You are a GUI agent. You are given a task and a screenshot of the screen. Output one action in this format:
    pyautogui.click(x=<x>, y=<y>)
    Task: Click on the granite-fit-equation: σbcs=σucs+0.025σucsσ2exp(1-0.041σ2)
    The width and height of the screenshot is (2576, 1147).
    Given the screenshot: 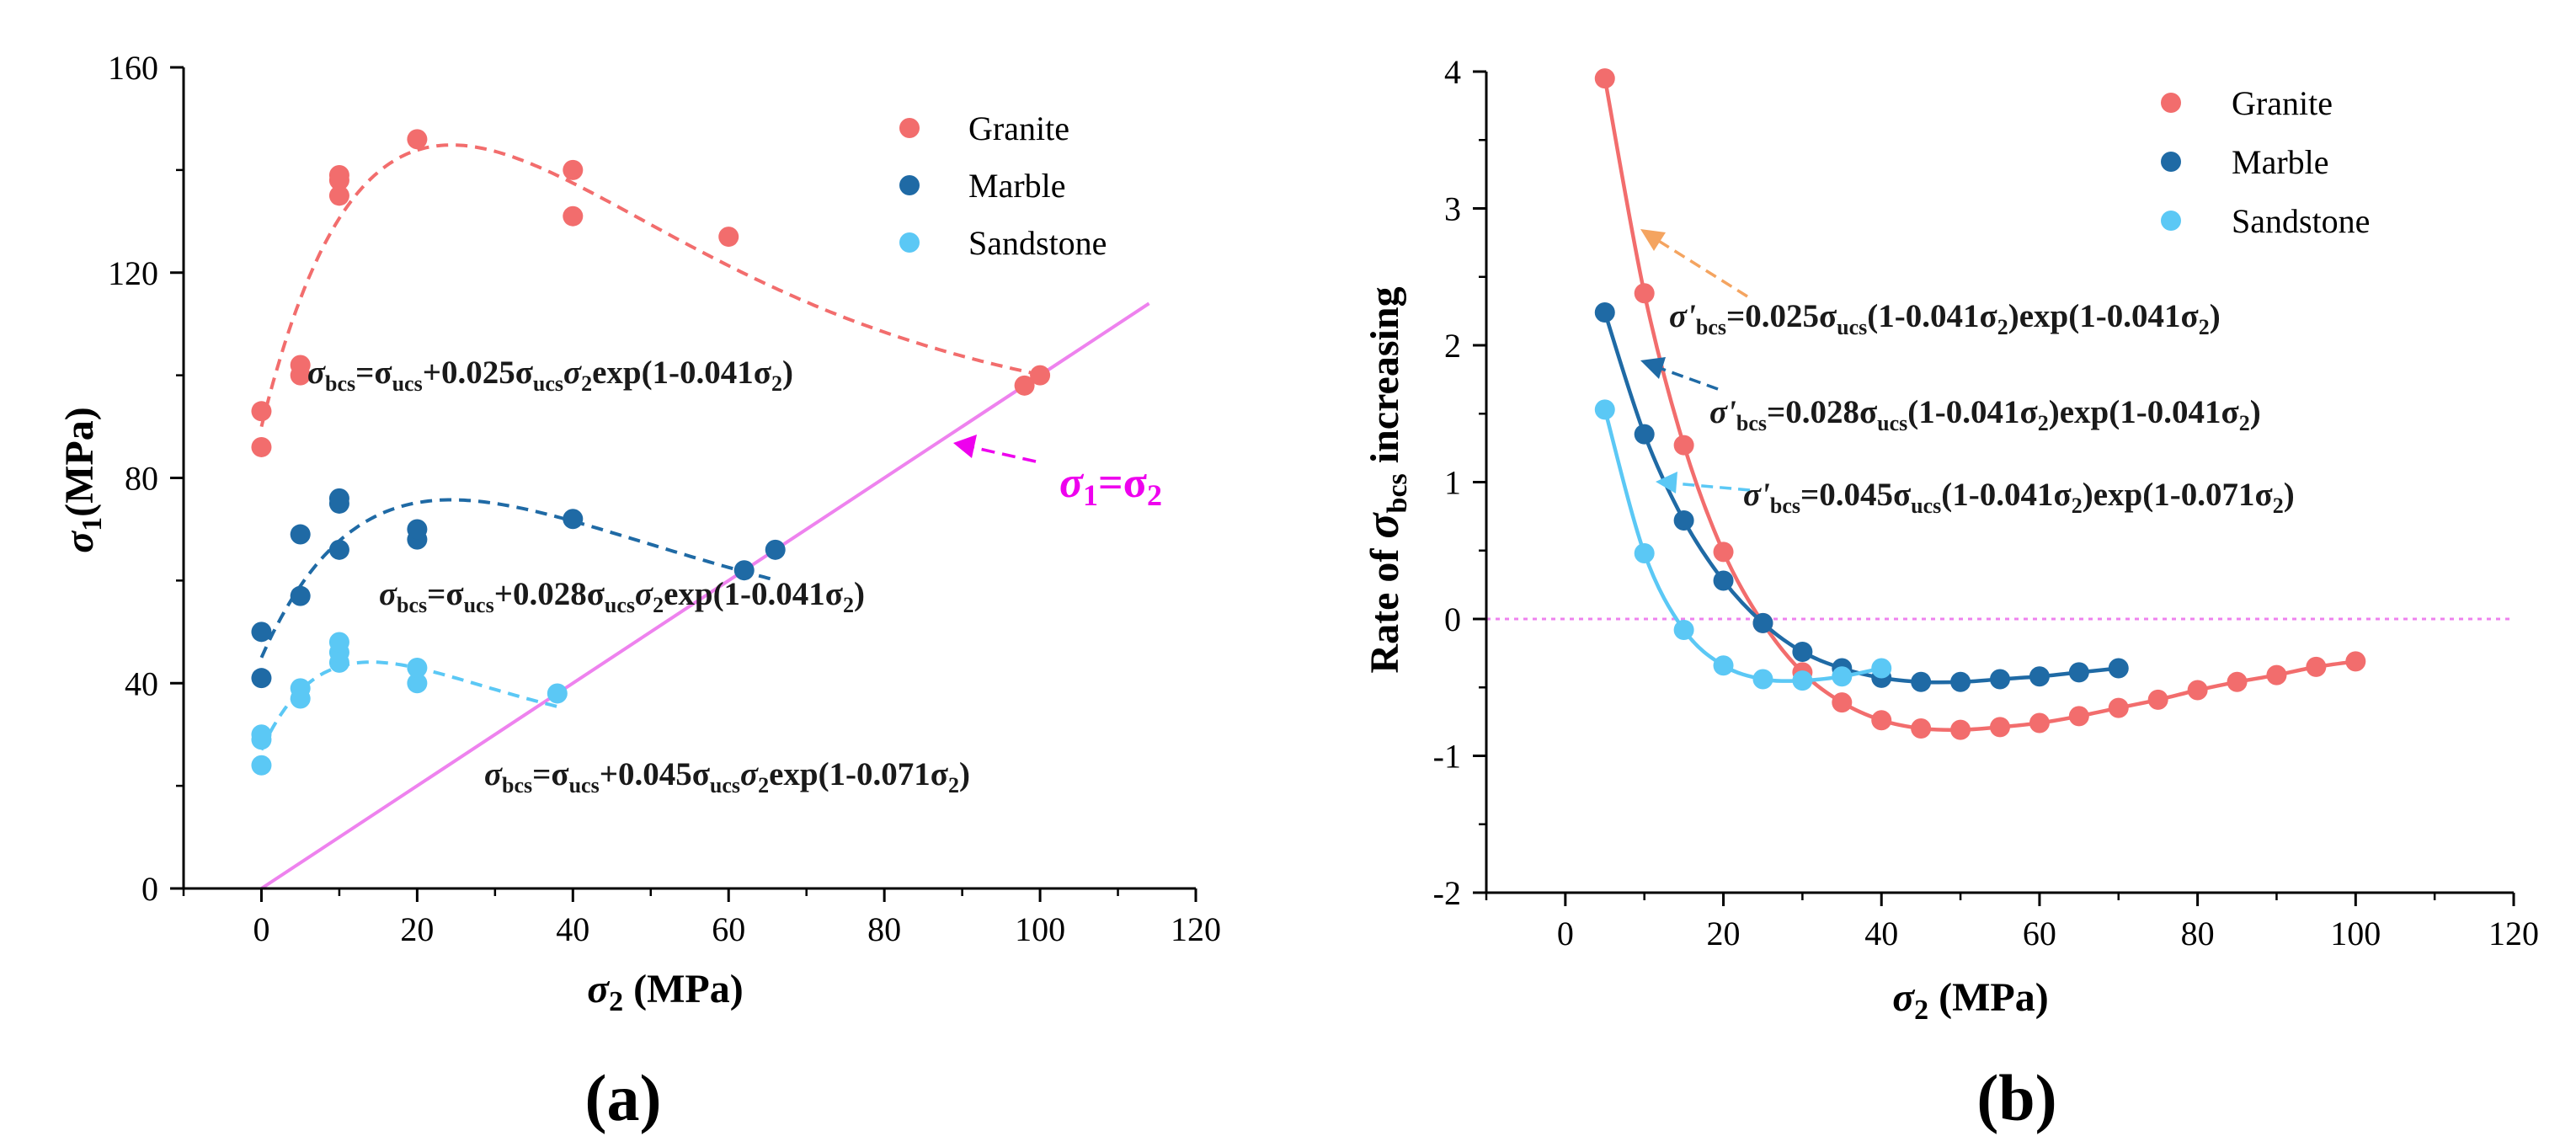 What is the action you would take?
    pyautogui.click(x=550, y=375)
    